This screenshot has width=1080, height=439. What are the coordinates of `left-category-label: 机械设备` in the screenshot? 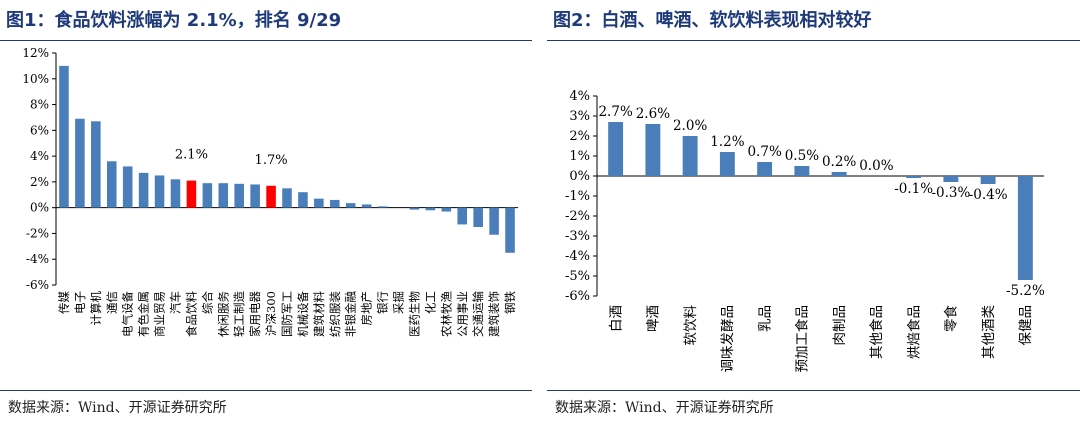 It's located at (303, 314).